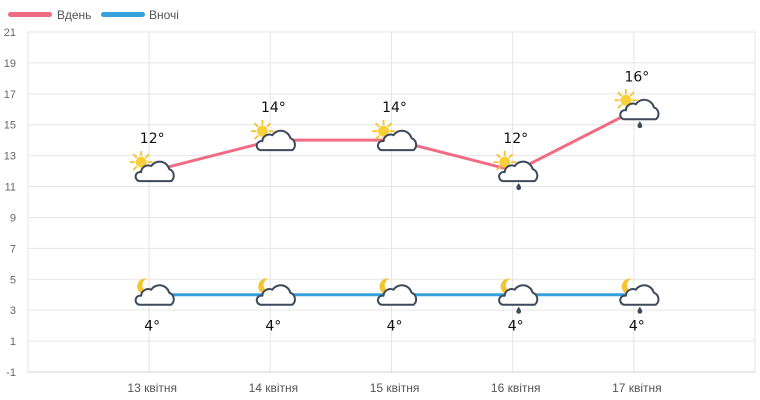 The height and width of the screenshot is (400, 760). What do you see at coordinates (395, 388) in the screenshot?
I see `x-tick-label: 15 квітня` at bounding box center [395, 388].